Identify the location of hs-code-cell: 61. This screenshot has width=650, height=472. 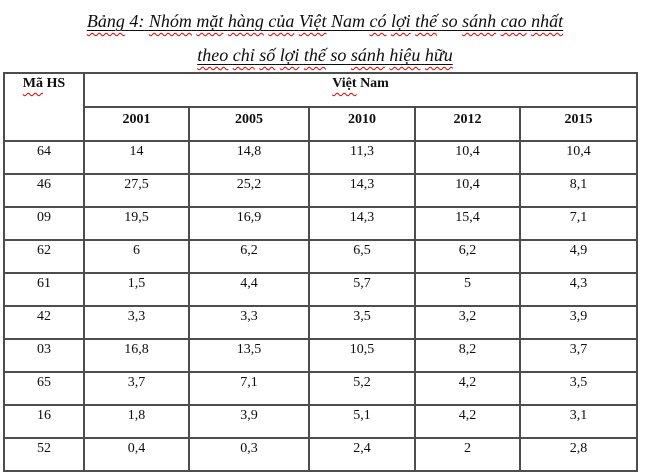
(44, 289).